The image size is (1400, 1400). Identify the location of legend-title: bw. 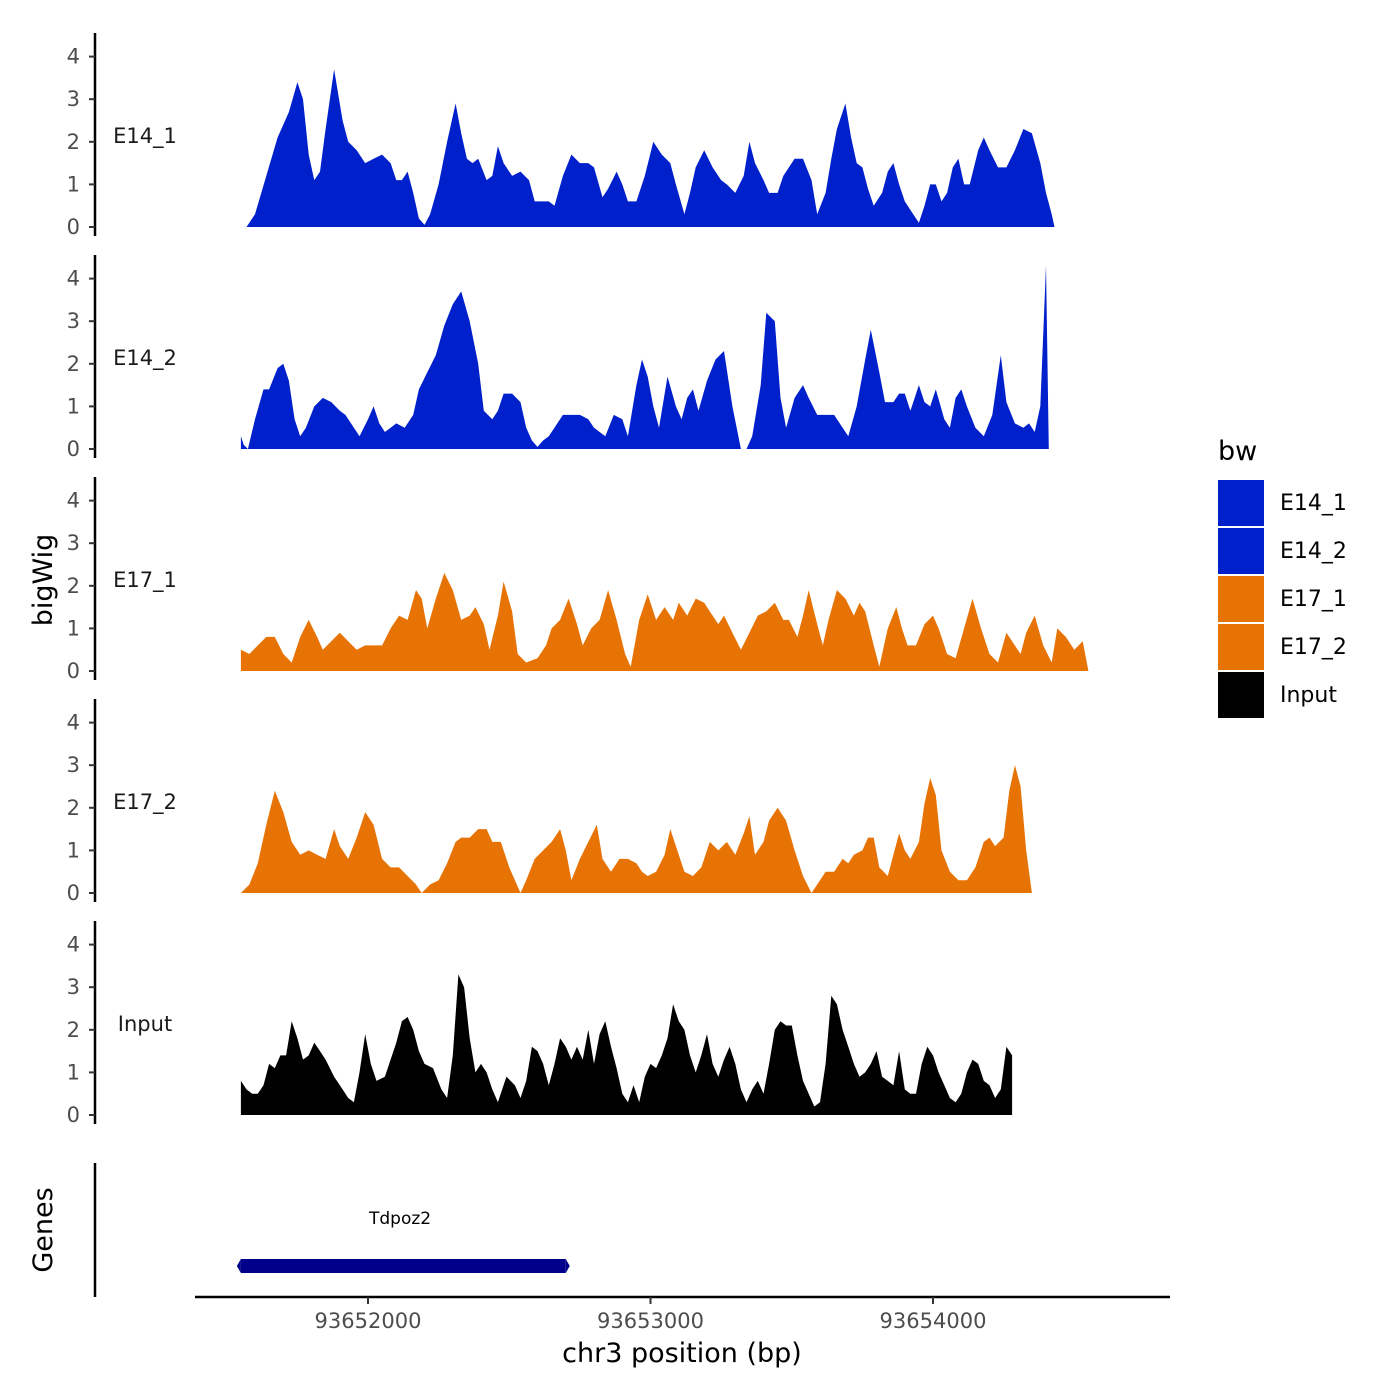
(1237, 451).